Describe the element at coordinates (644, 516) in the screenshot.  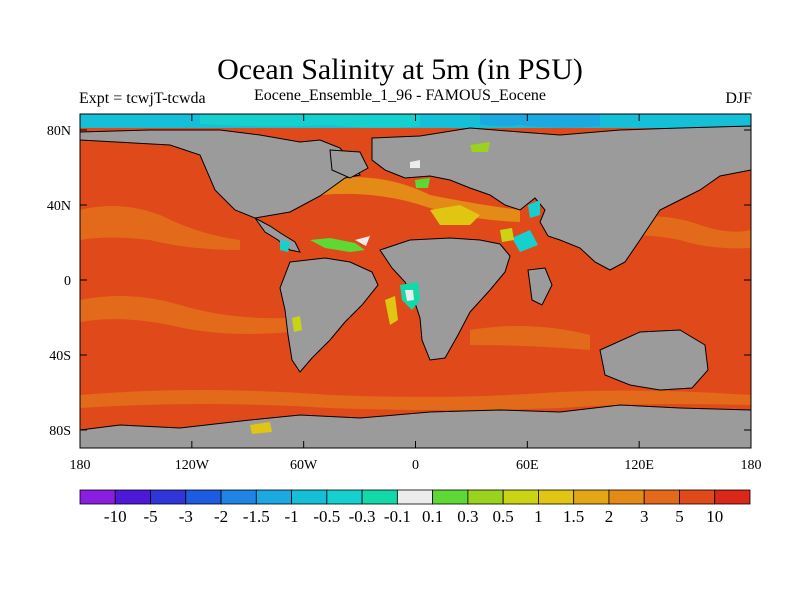
I see `colorbar-label: 3` at that location.